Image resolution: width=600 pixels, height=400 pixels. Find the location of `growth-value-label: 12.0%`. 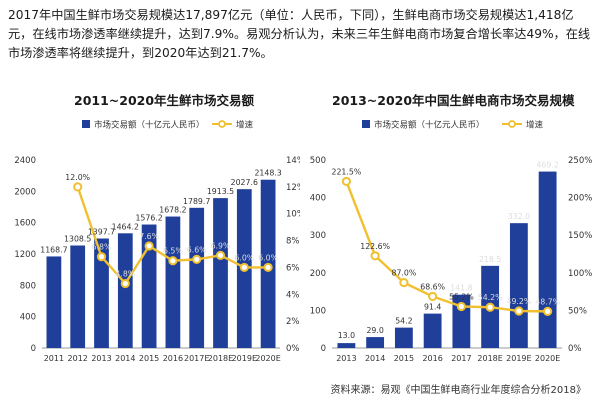

growth-value-label: 12.0% is located at coordinates (77, 177).